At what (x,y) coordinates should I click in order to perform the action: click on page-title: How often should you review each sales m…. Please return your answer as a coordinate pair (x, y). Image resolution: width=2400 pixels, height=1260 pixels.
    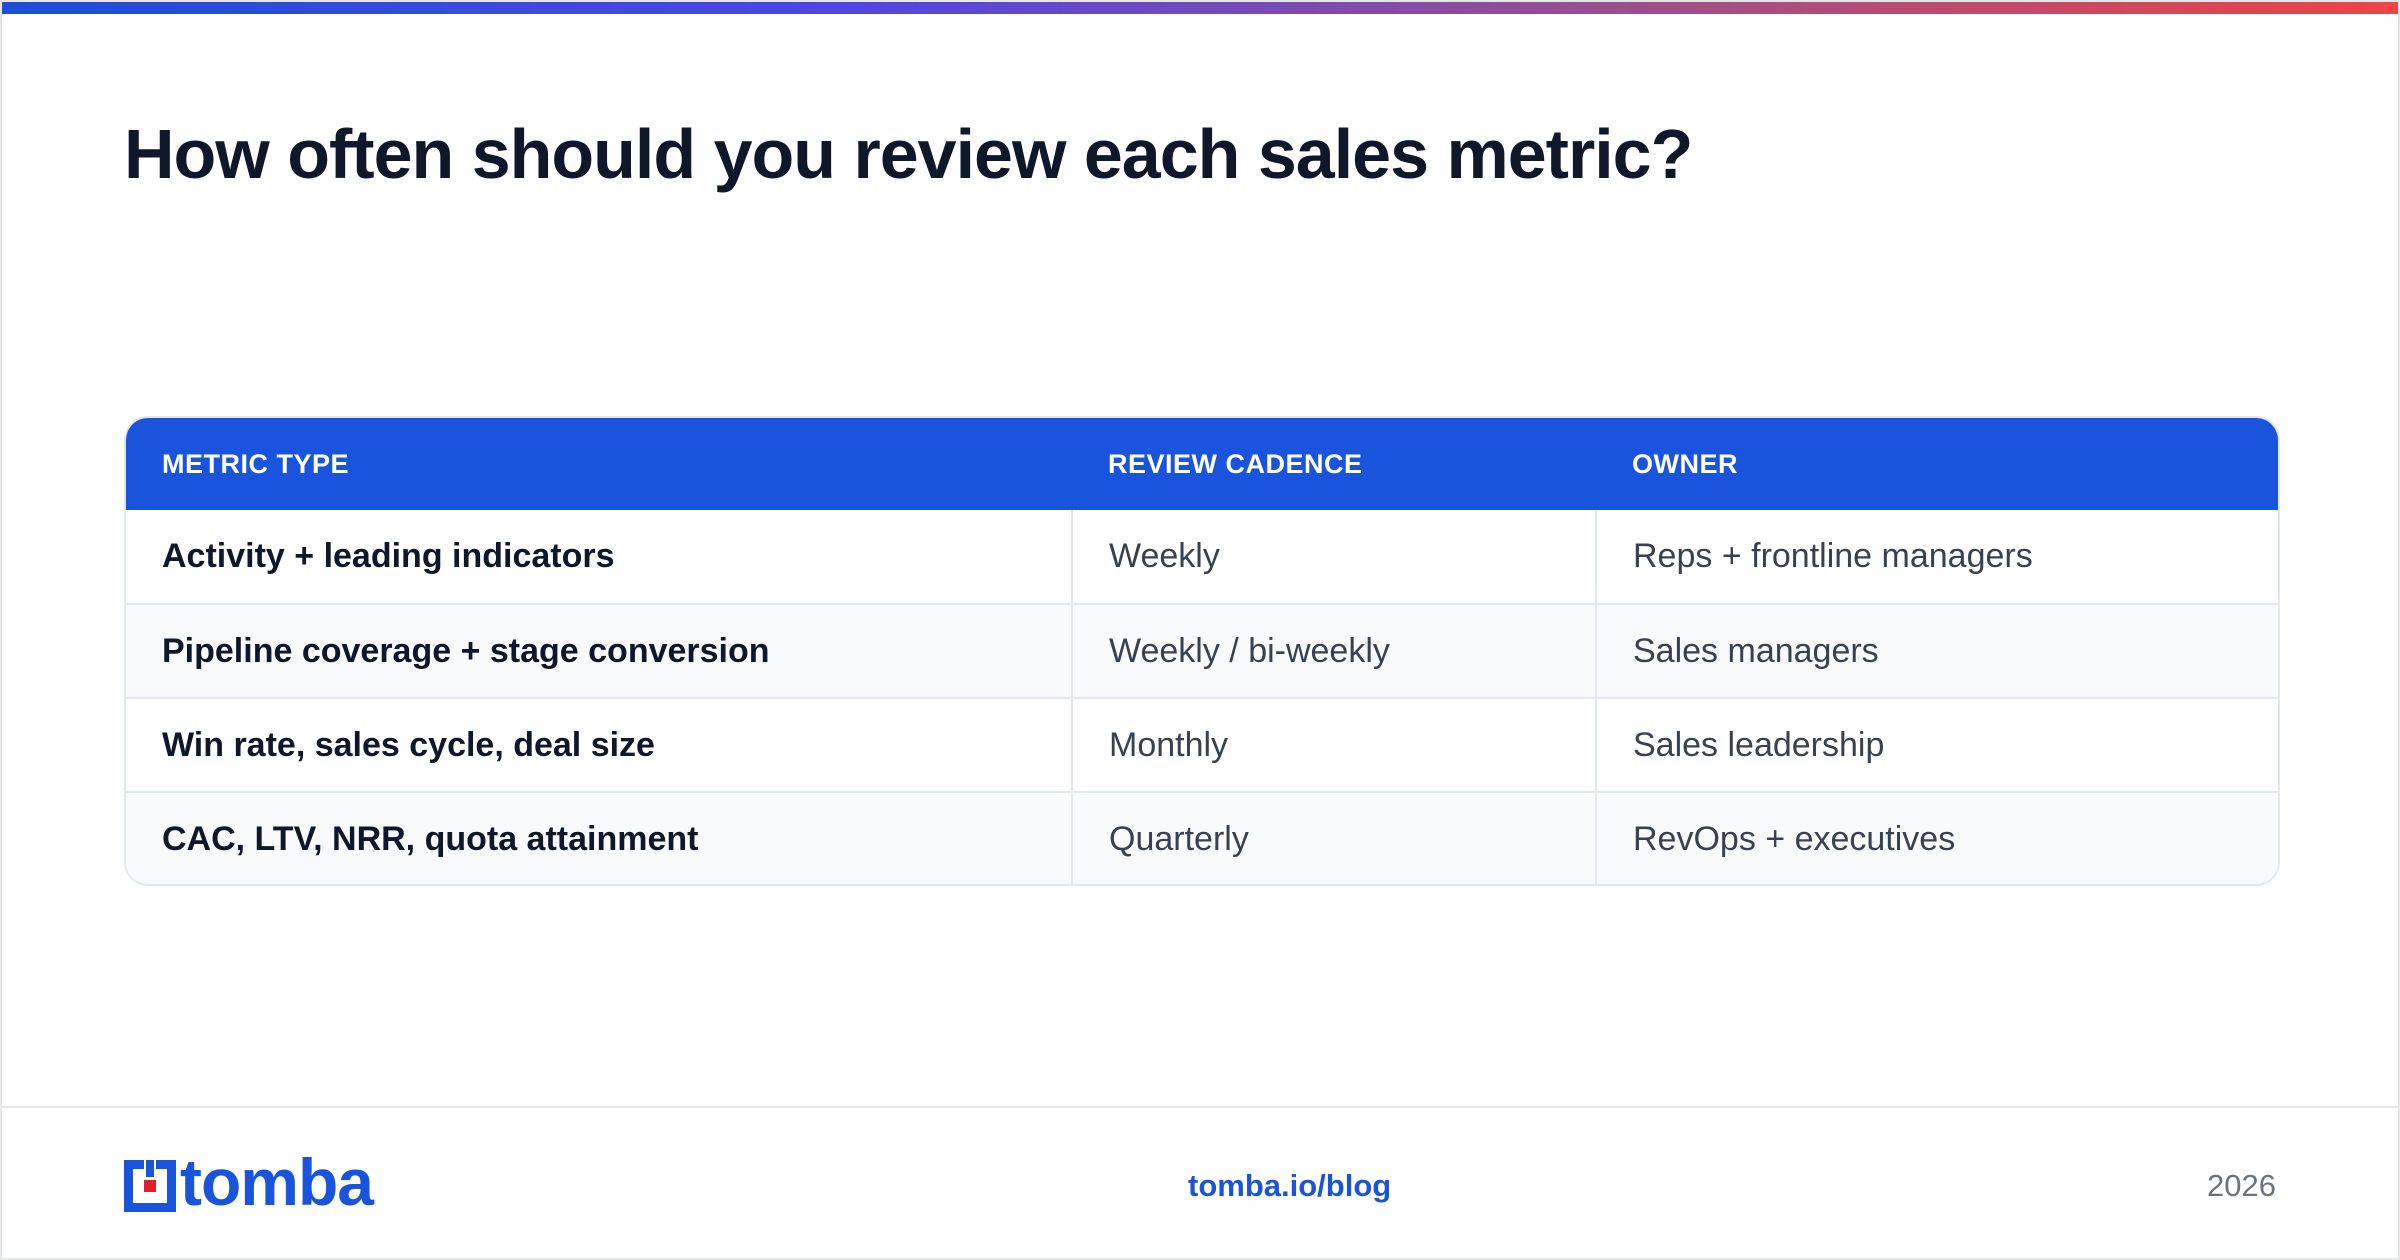
    Looking at the image, I should click on (908, 154).